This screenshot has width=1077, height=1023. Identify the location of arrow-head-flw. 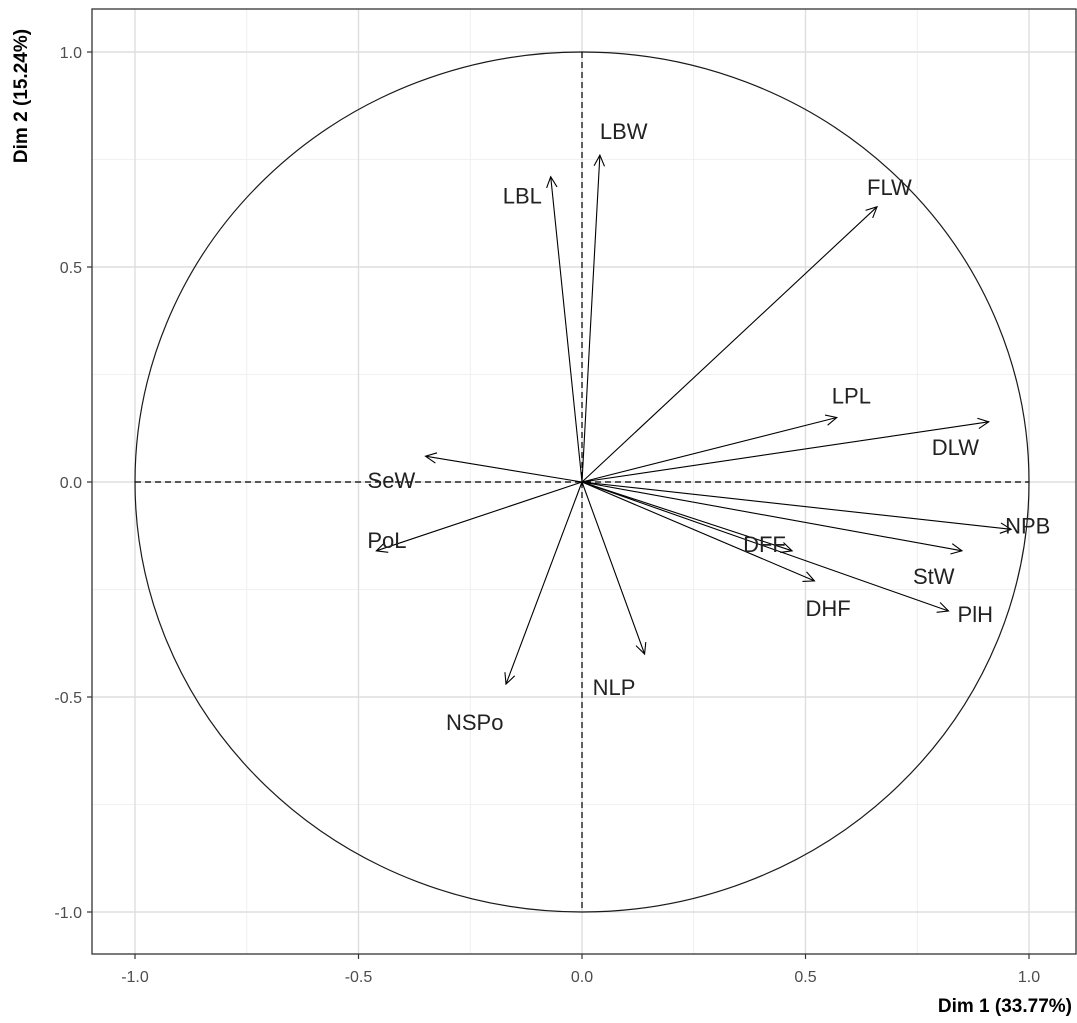
(871, 212).